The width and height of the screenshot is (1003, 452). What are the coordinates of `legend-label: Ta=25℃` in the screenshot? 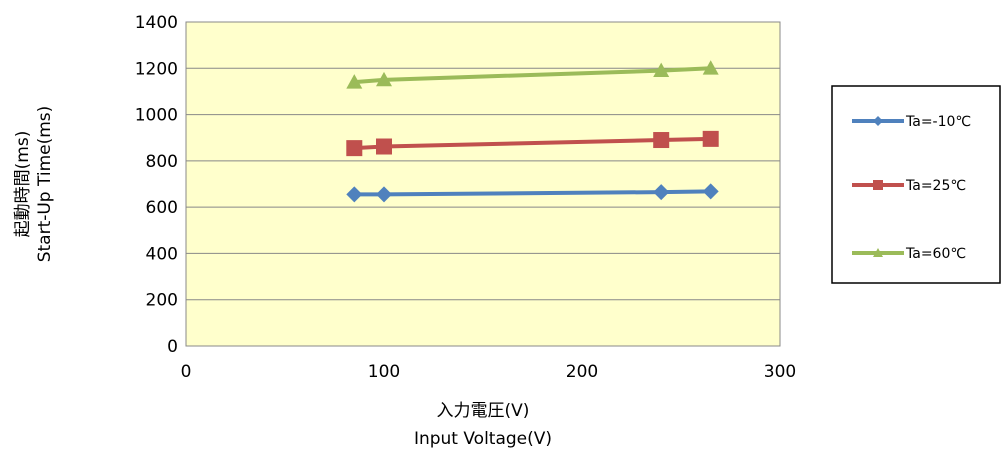 It's located at (935, 186).